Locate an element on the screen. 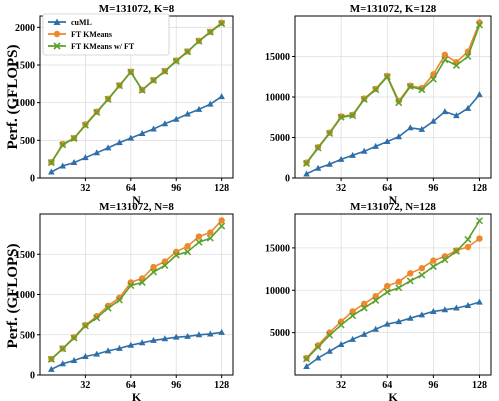 This screenshot has width=499, height=401. y-axis-label-top: Perf. (GFLOPS) is located at coordinates (13, 97).